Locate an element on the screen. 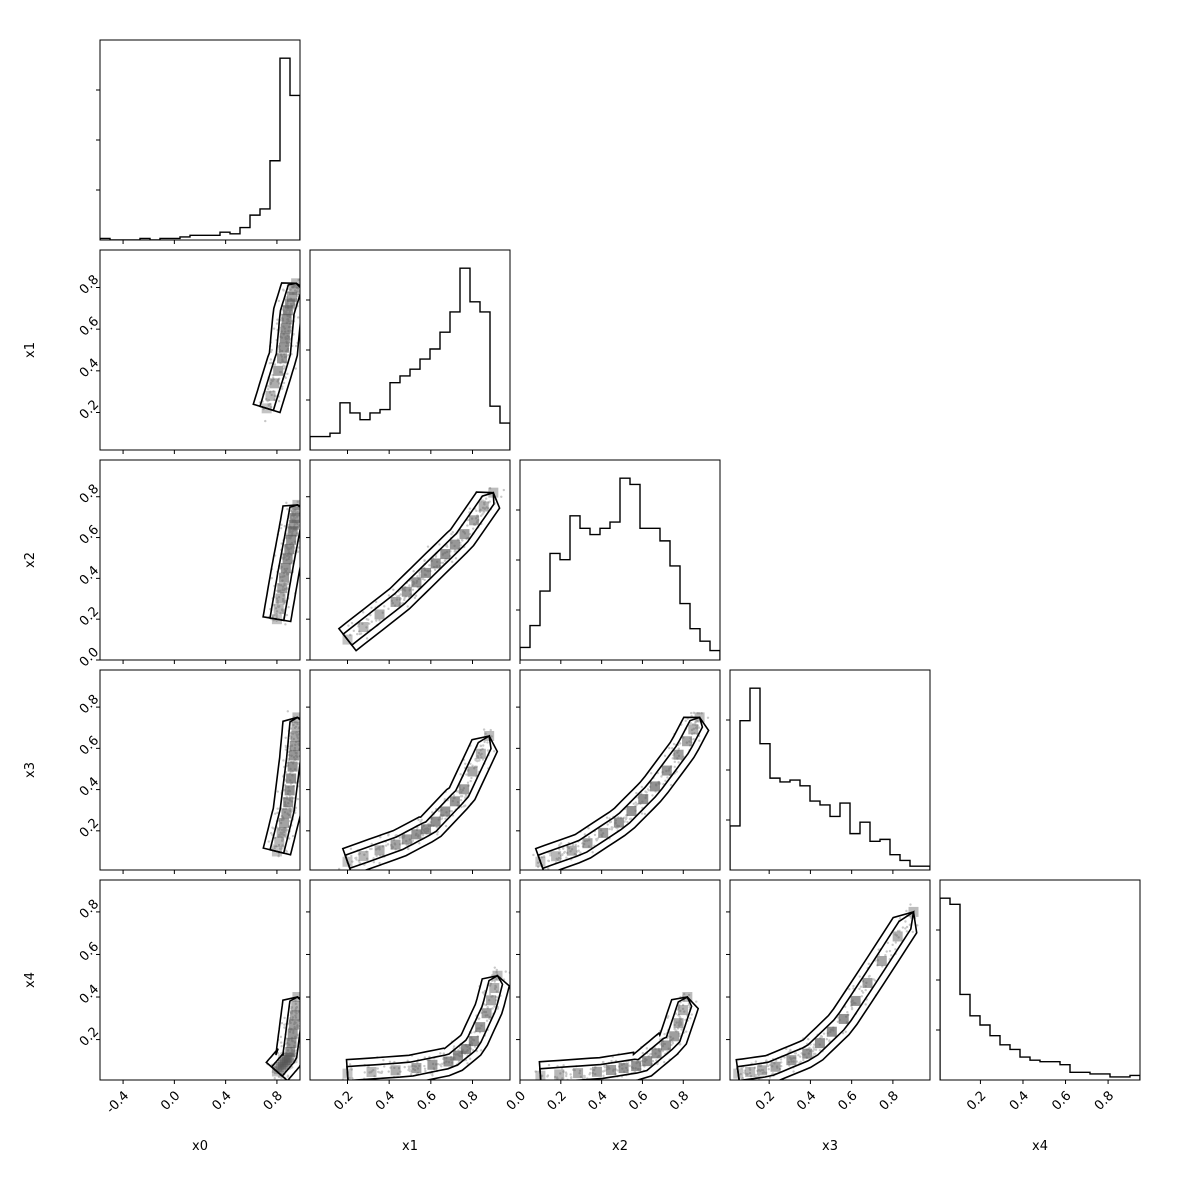 This screenshot has width=1180, height=1180. panel-frame is located at coordinates (410, 560).